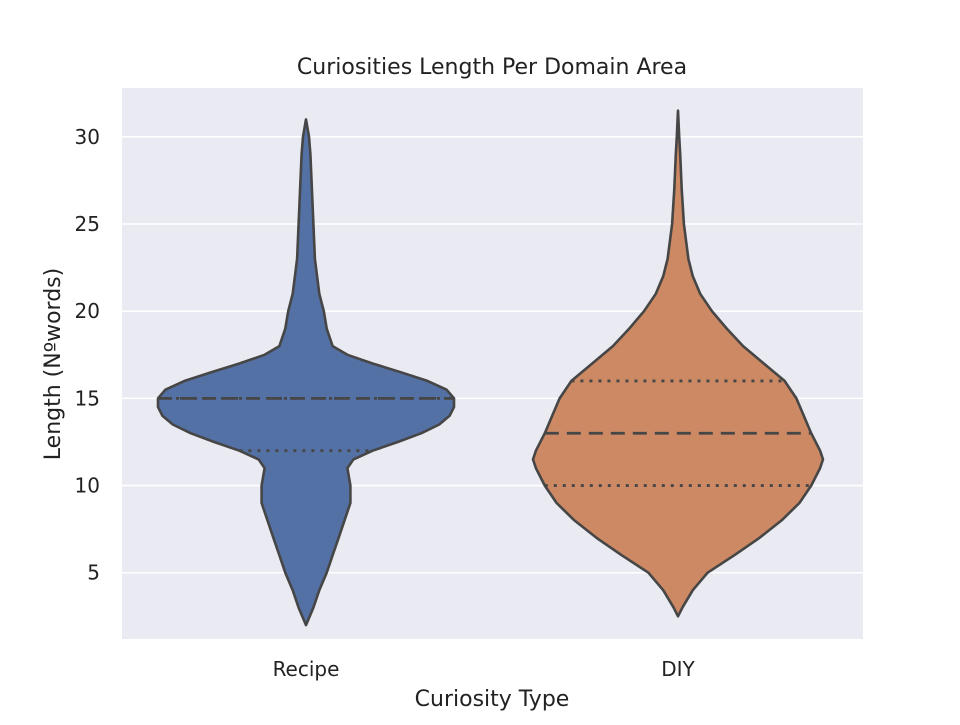  Describe the element at coordinates (306, 669) in the screenshot. I see `x-tick-label: Recipe` at that location.